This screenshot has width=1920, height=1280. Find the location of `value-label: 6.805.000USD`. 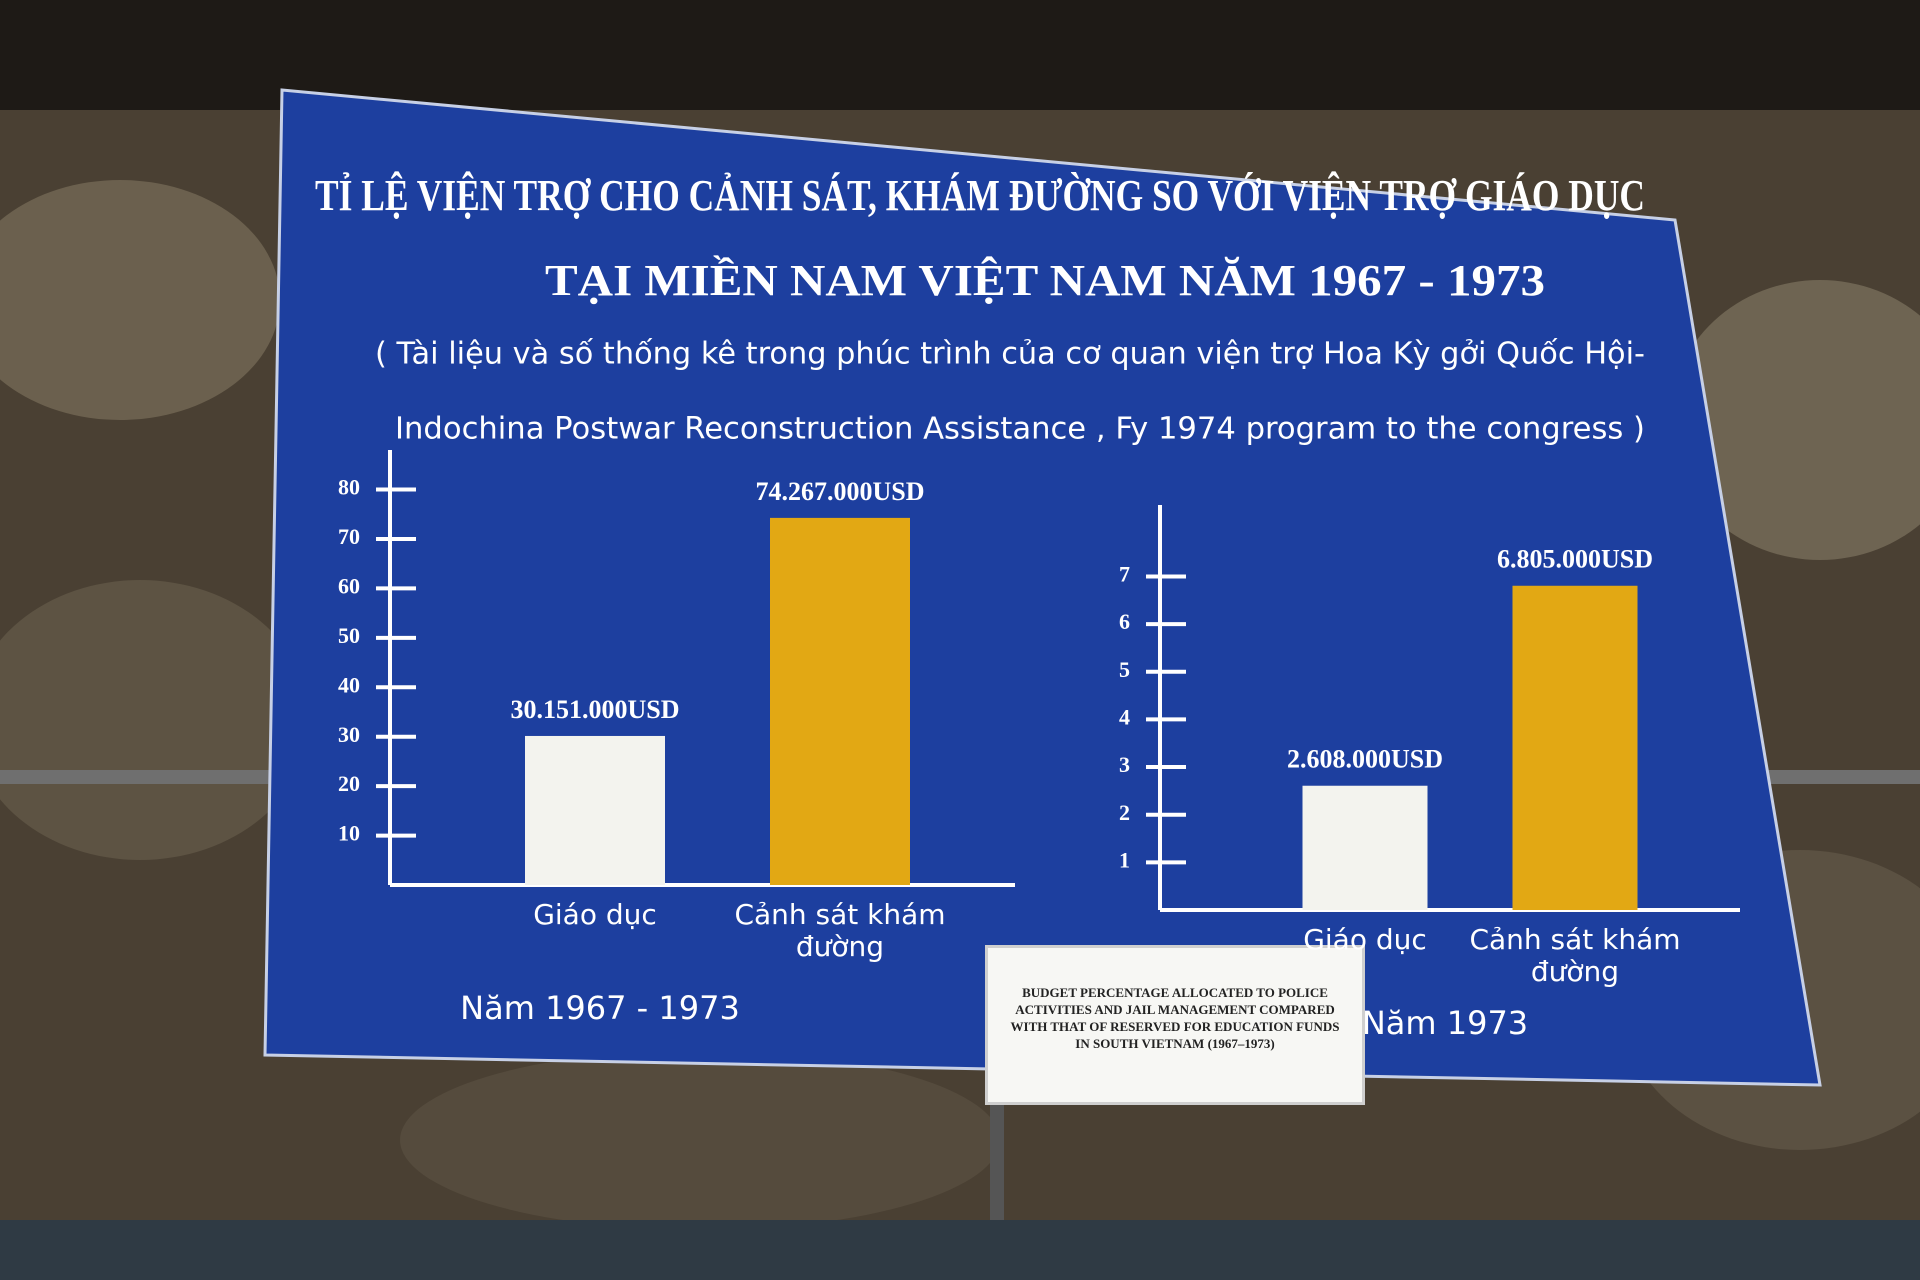

value-label: 6.805.000USD is located at coordinates (1575, 559).